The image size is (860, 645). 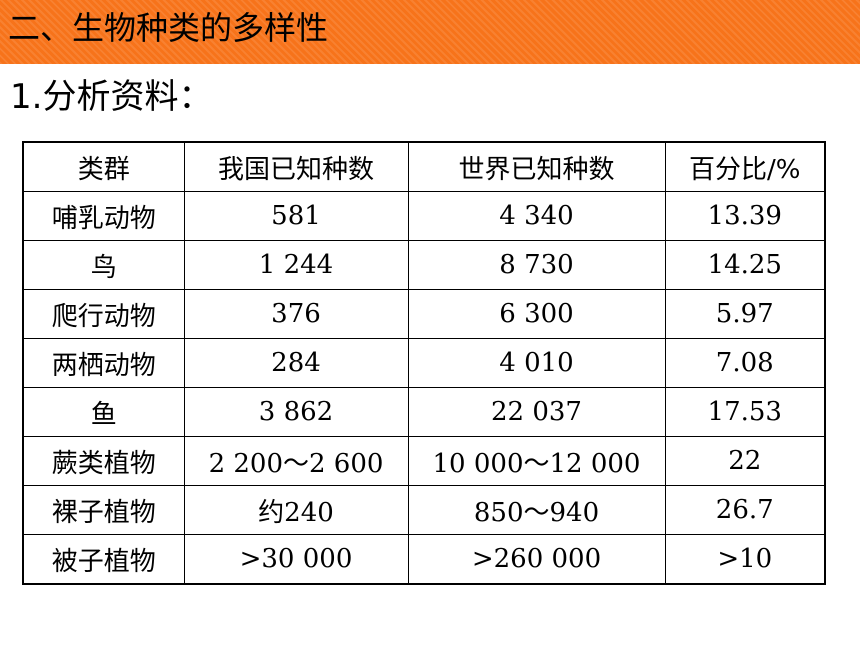 I want to click on world-count-cell: 22 037, so click(x=536, y=412).